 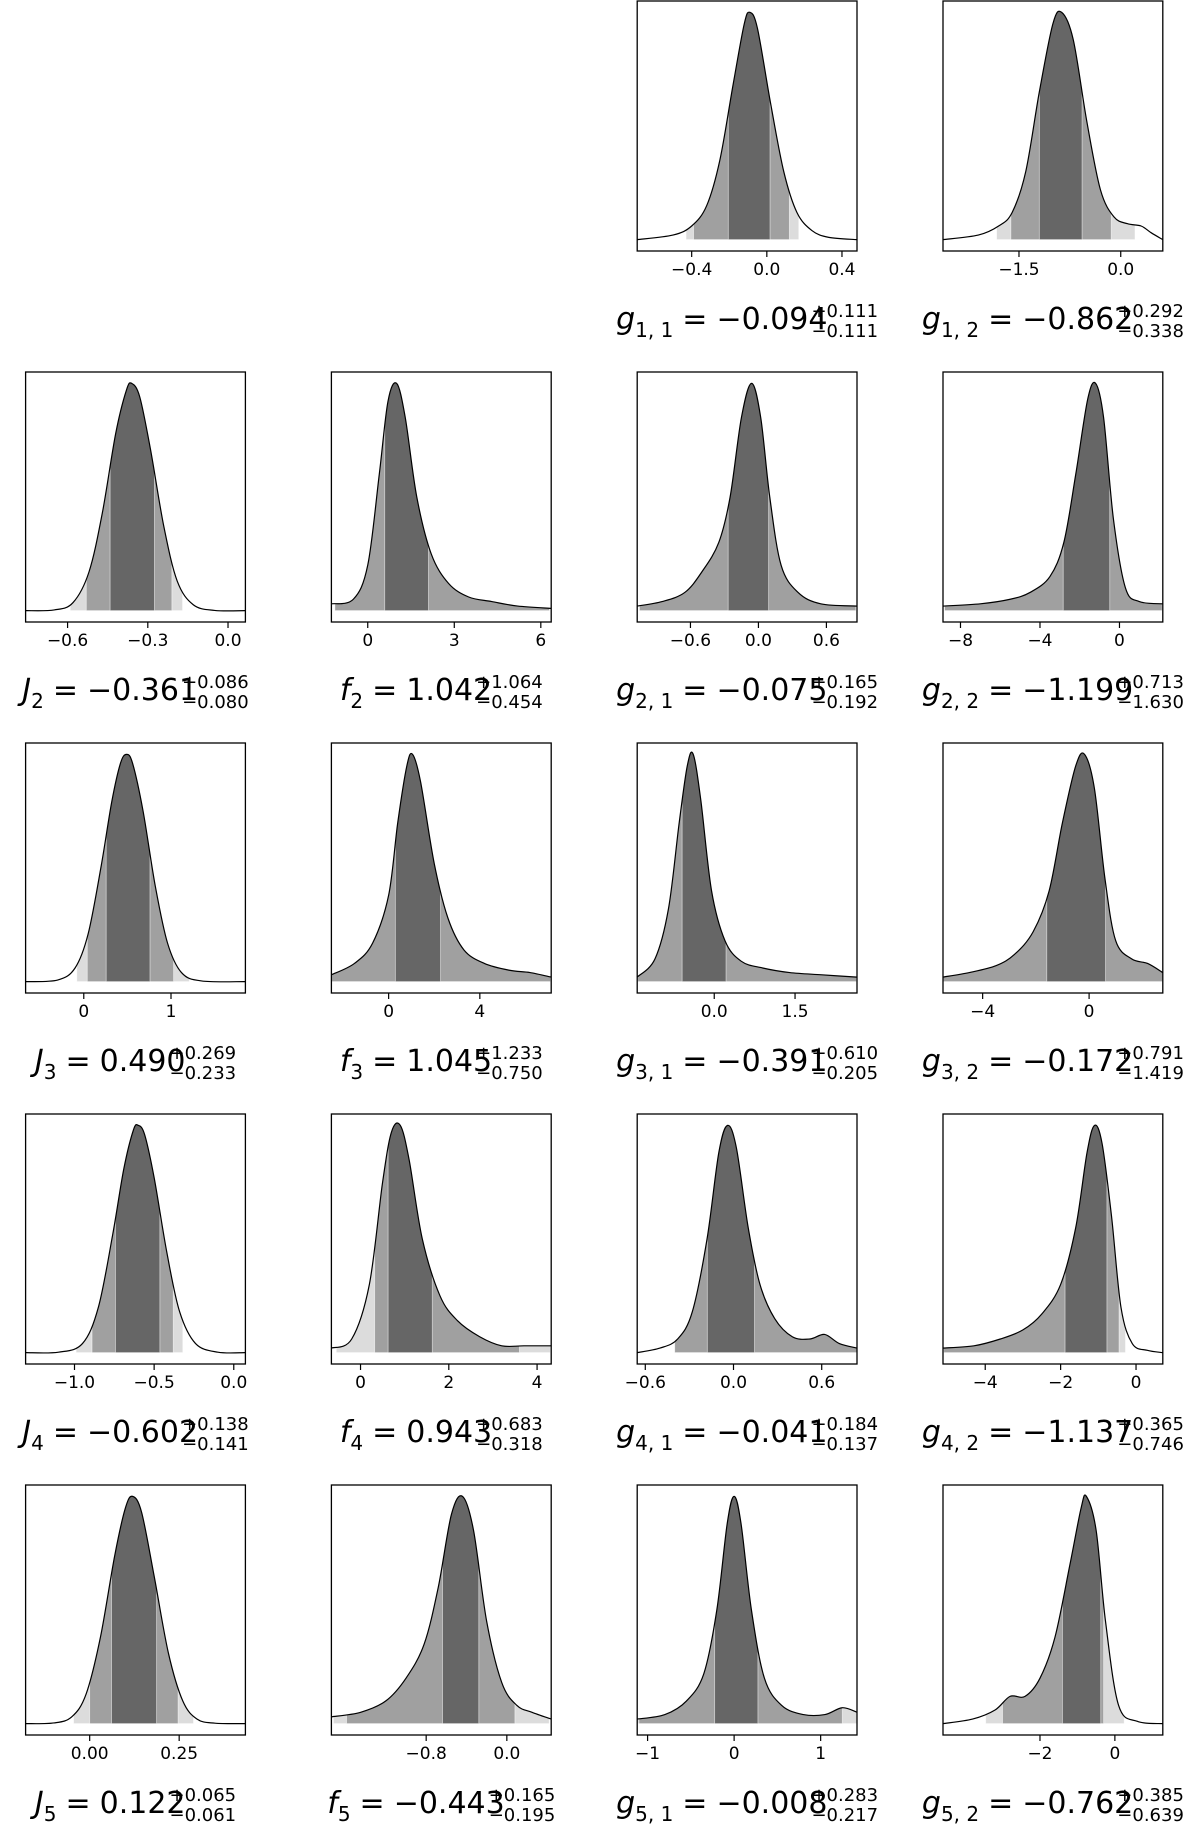 What do you see at coordinates (509, 1073) in the screenshot?
I see `lower-error: −0.750` at bounding box center [509, 1073].